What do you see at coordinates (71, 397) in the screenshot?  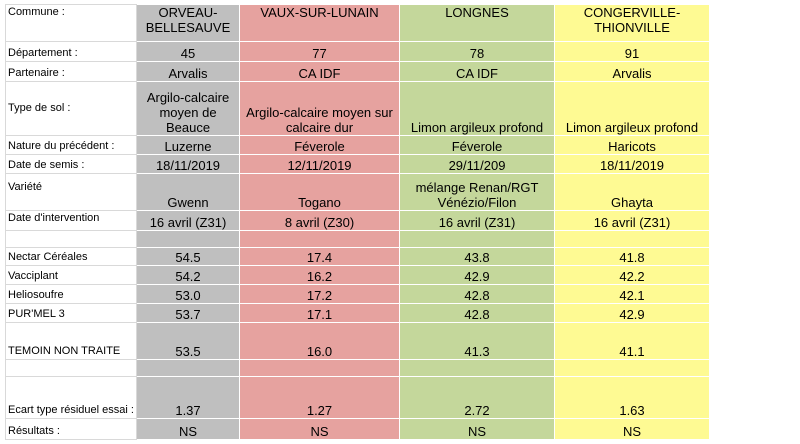 I see `label-ecart: Ecart type résiduel essai :` at bounding box center [71, 397].